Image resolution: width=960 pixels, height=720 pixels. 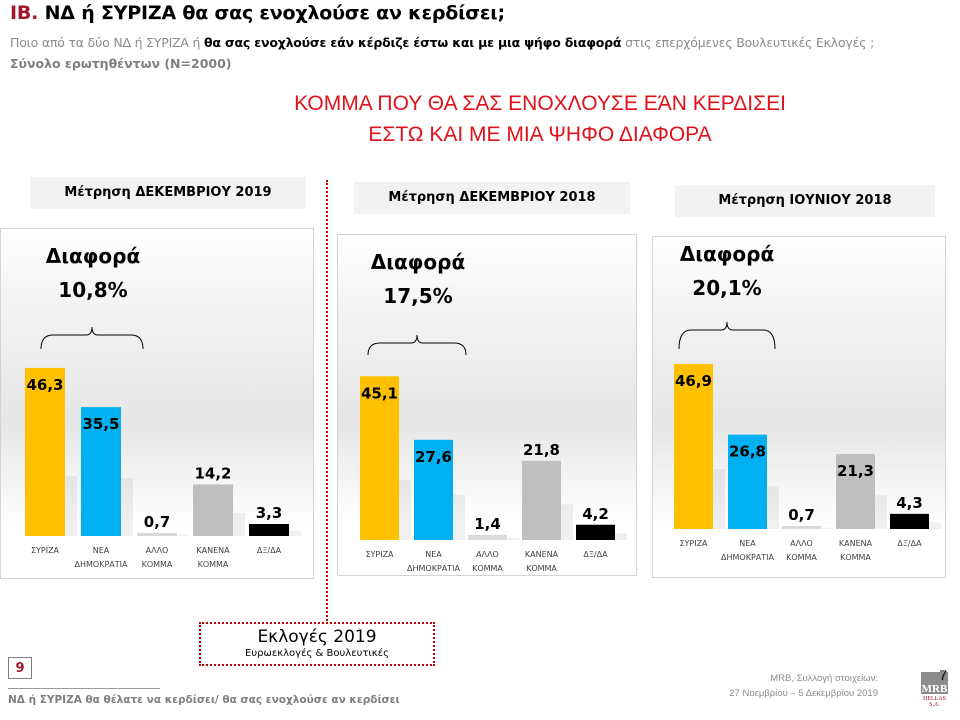 I want to click on bar-value-label: 27,6, so click(x=433, y=457).